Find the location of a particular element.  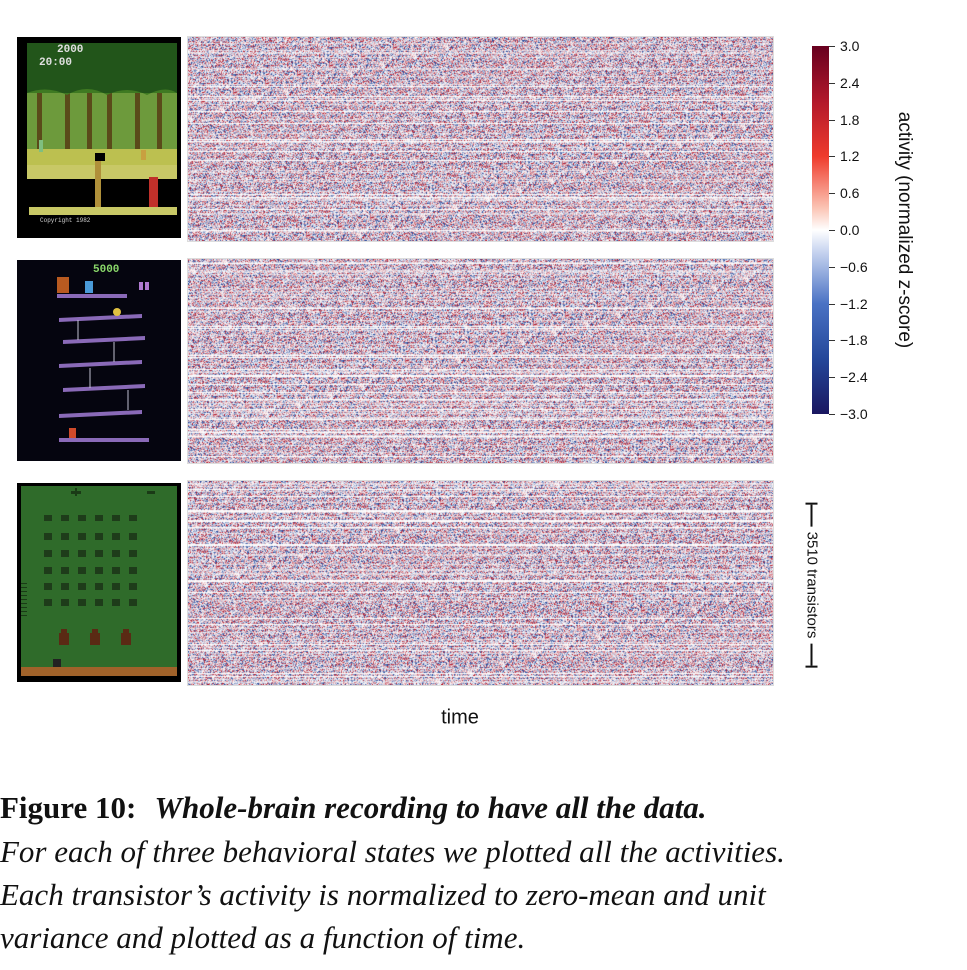

scale-label: 3510 transistors is located at coordinates (812, 585).